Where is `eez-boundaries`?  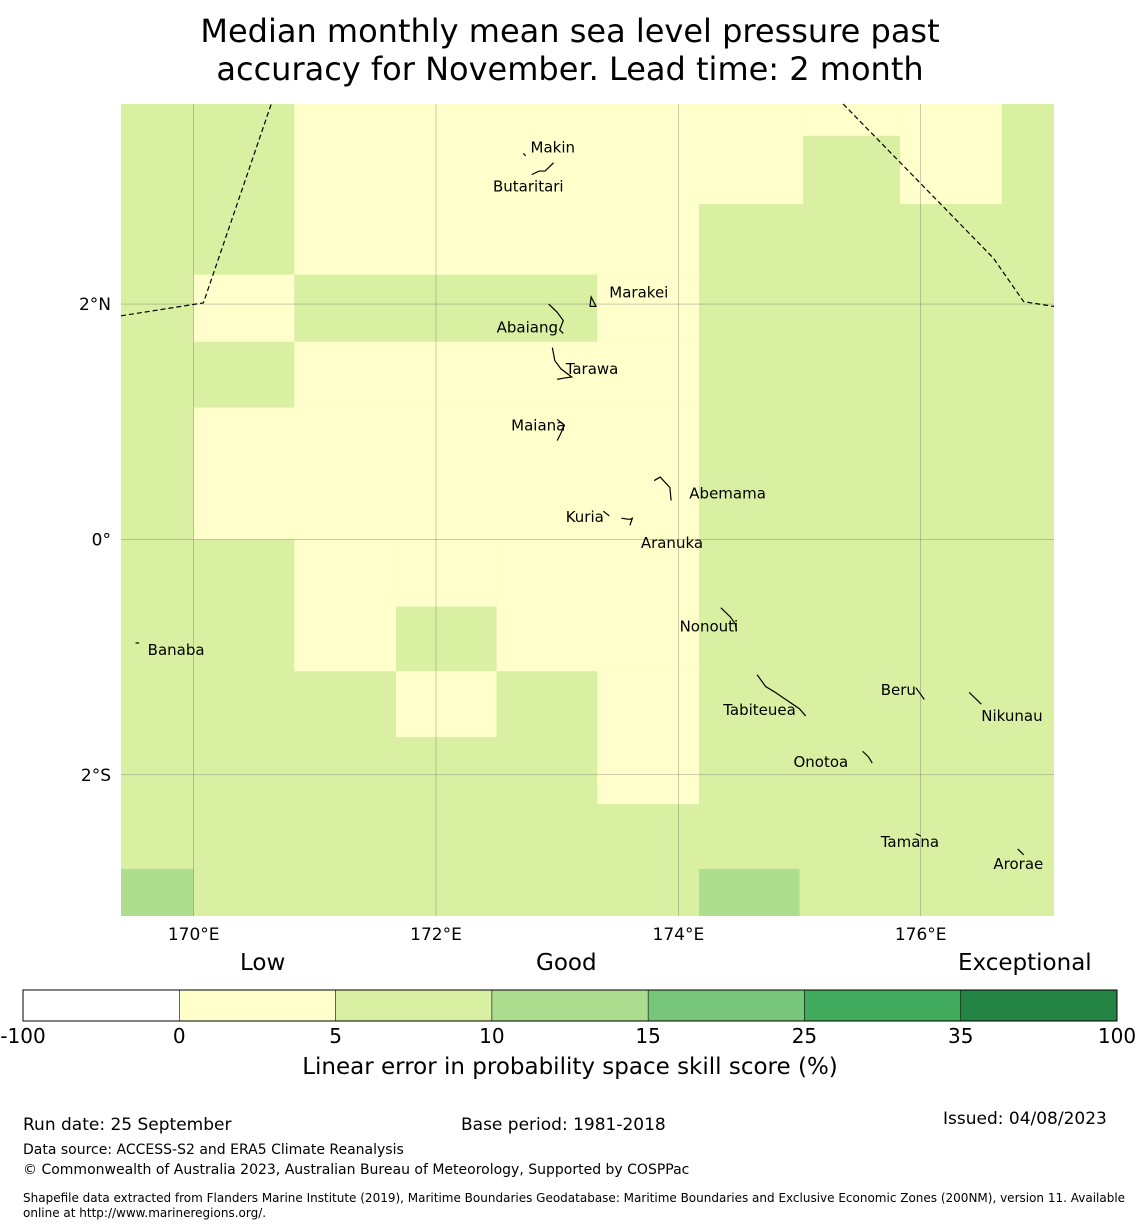
eez-boundaries is located at coordinates (587, 210).